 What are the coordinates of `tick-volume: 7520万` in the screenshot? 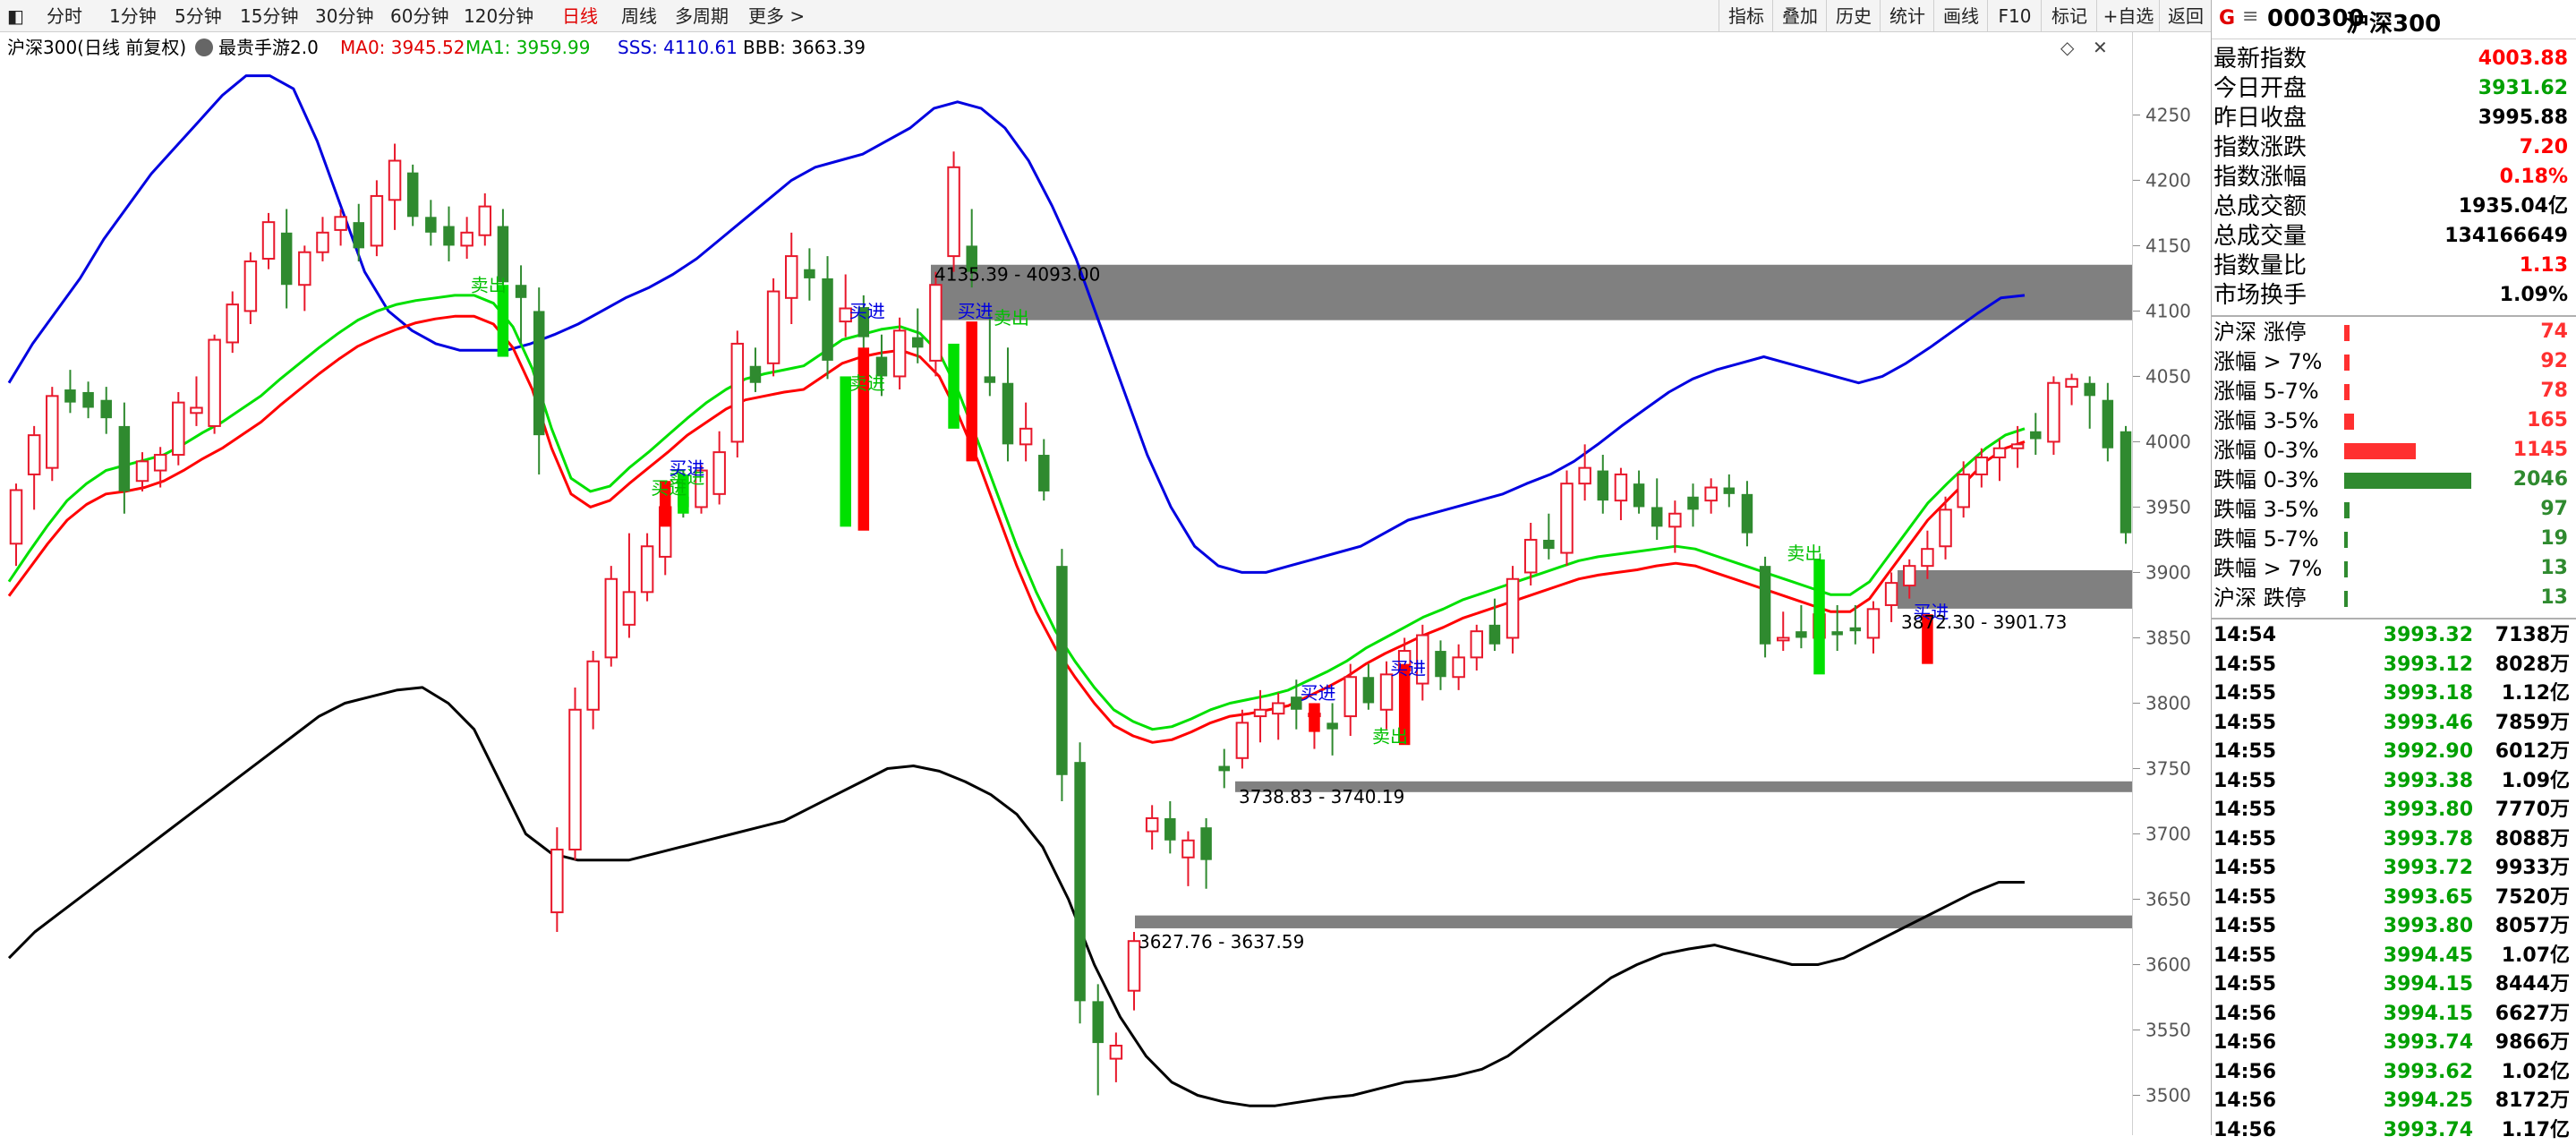 It's located at (2532, 897).